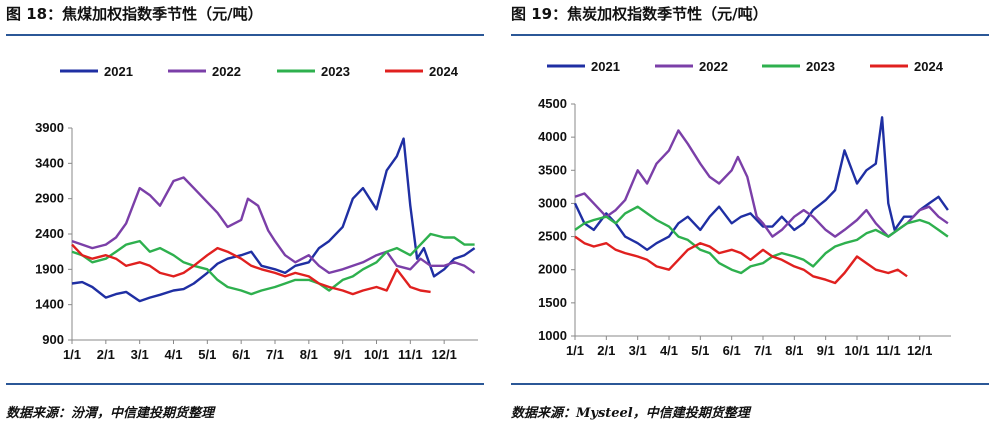 The height and width of the screenshot is (429, 996). I want to click on figure-title: 图 19：焦炭加权指数季节性（元/吨）, so click(639, 14).